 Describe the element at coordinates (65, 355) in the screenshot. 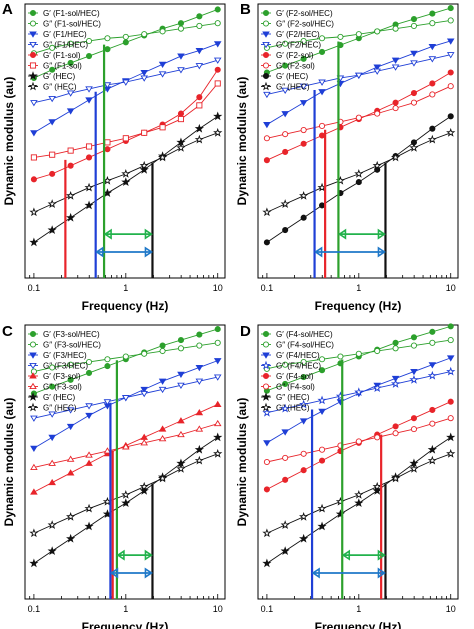

I see `legend-label: G′ (F3/HEC)` at that location.